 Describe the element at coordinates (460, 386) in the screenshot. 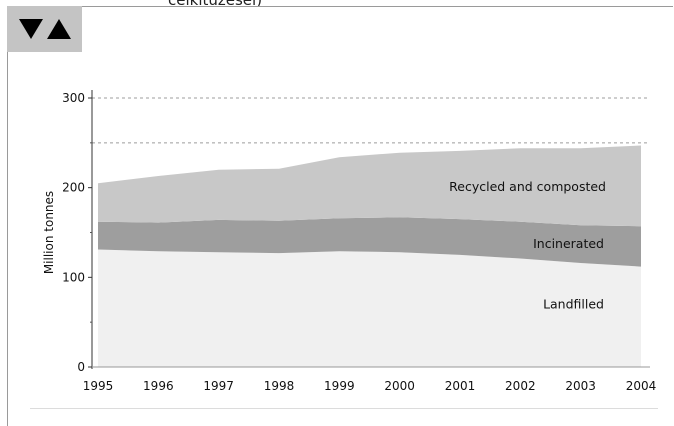

I see `x-tick-label-2001: 2001` at that location.